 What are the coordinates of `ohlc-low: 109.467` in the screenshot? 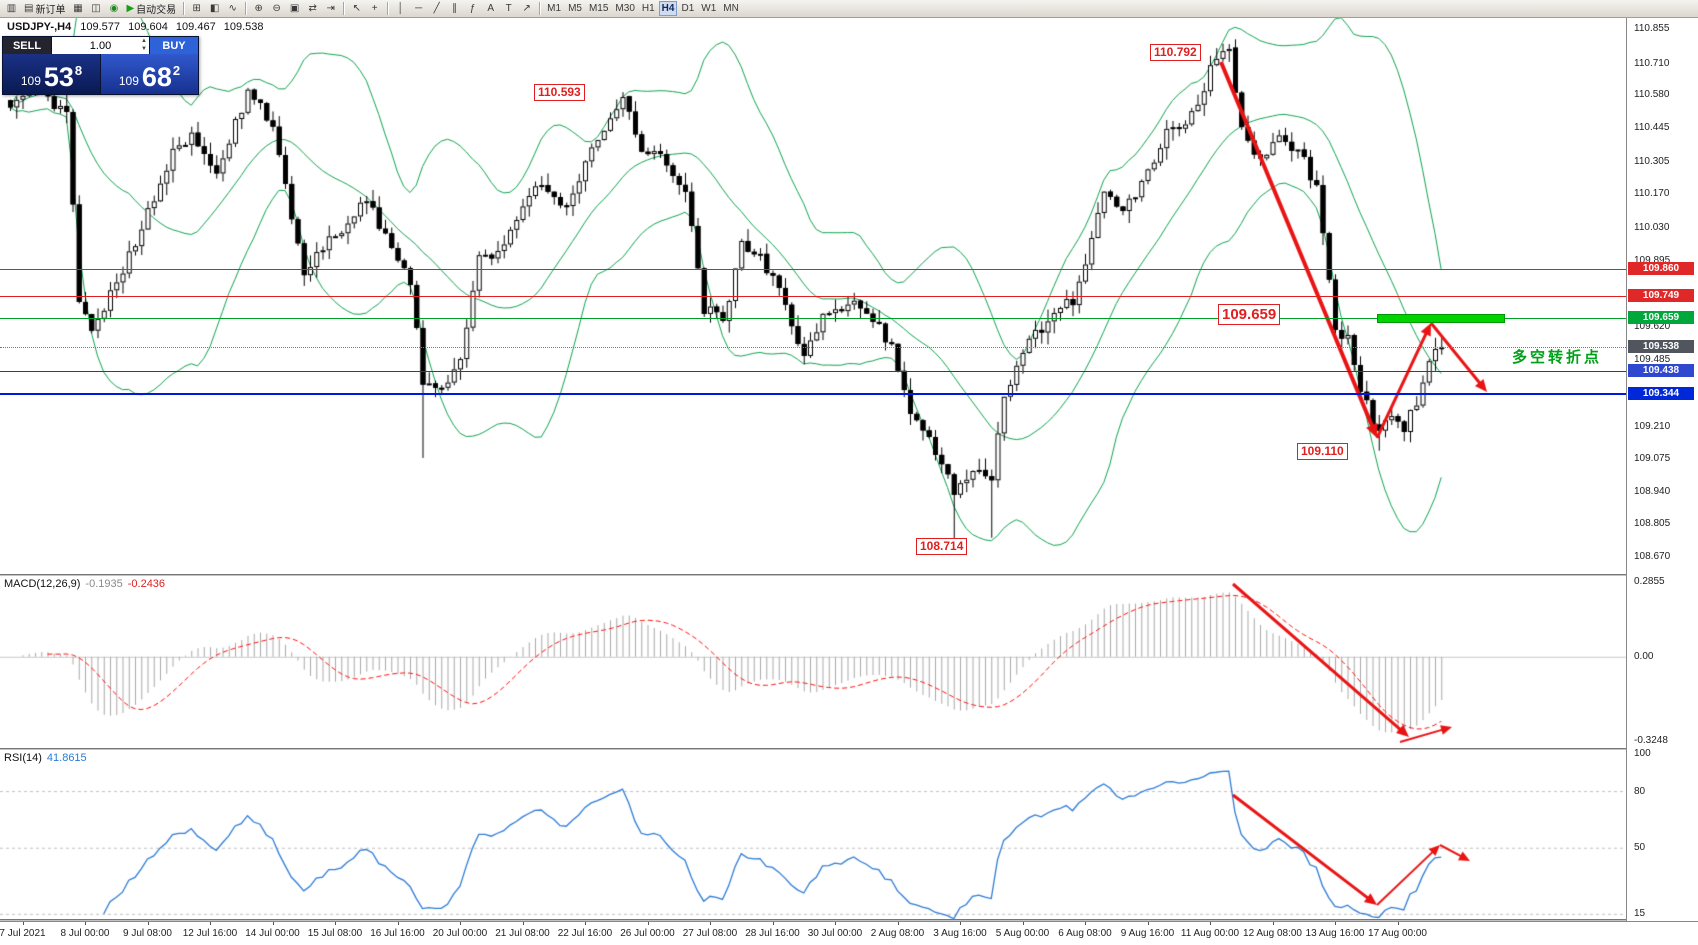 It's located at (195, 27).